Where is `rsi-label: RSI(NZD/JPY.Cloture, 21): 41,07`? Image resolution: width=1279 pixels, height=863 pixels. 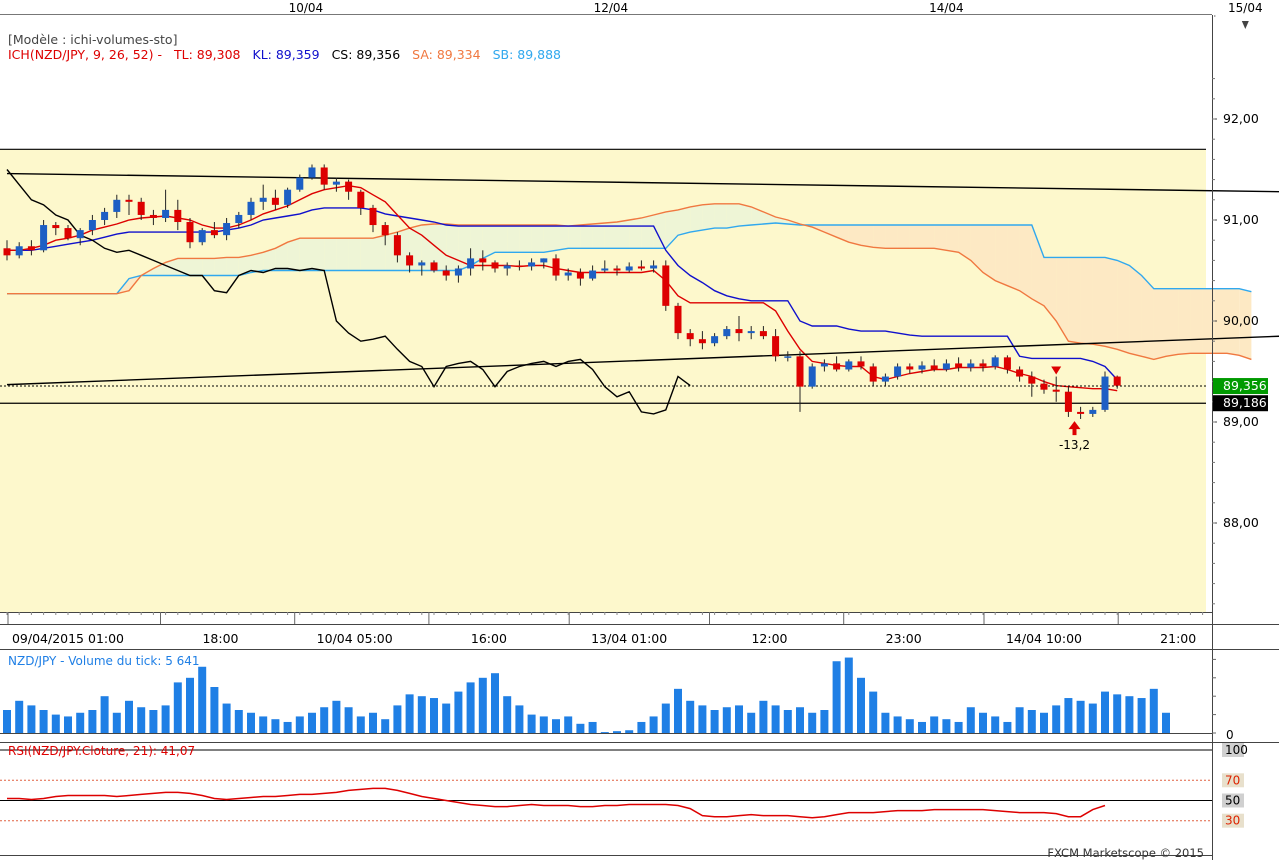
rsi-label: RSI(NZD/JPY.Cloture, 21): 41,07 is located at coordinates (101, 751).